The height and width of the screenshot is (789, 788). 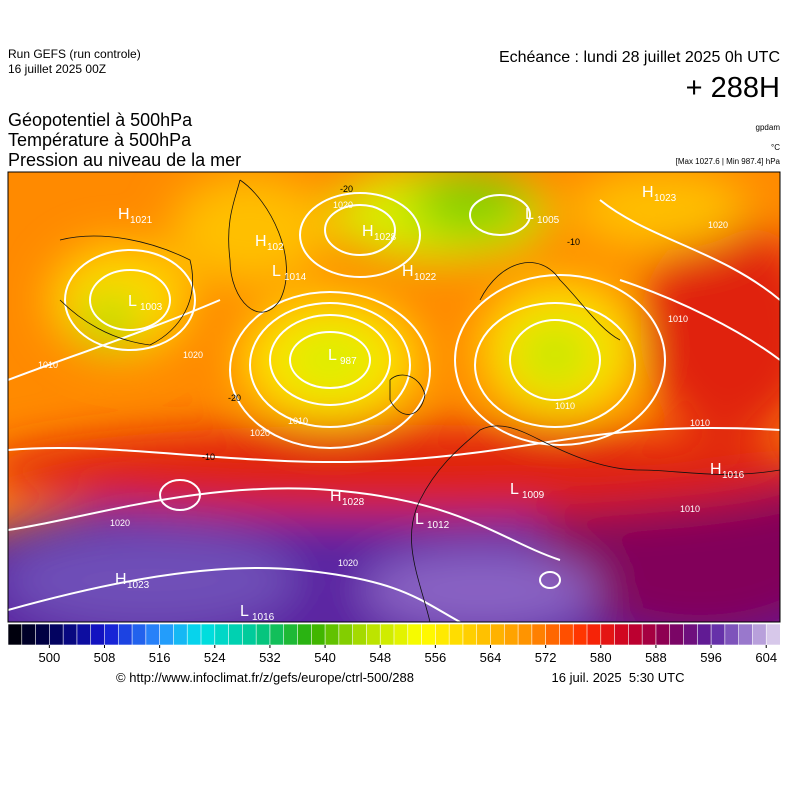 What do you see at coordinates (100, 120) in the screenshot?
I see `title-line: Géopotentiel à 500hPa` at bounding box center [100, 120].